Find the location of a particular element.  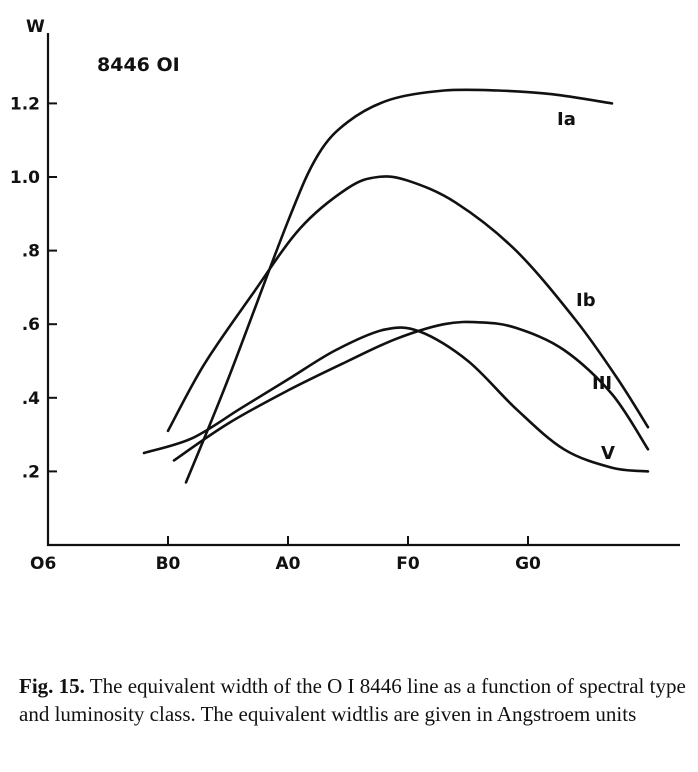

x-tick-label: B0 is located at coordinates (168, 564).